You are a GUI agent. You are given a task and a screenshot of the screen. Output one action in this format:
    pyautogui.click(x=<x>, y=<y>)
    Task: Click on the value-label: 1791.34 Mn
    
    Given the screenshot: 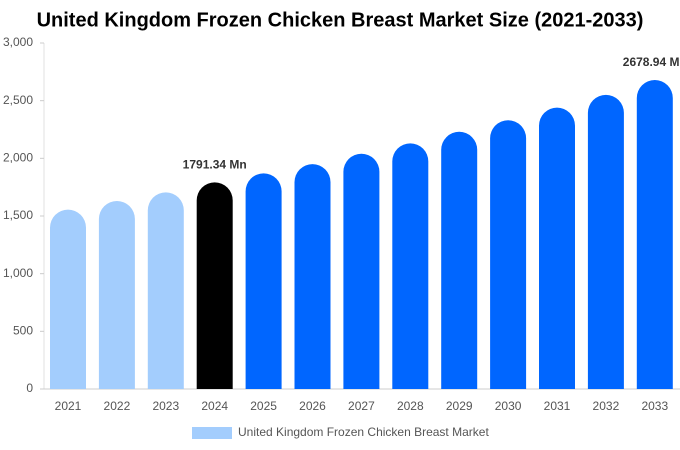 What is the action you would take?
    pyautogui.click(x=215, y=165)
    